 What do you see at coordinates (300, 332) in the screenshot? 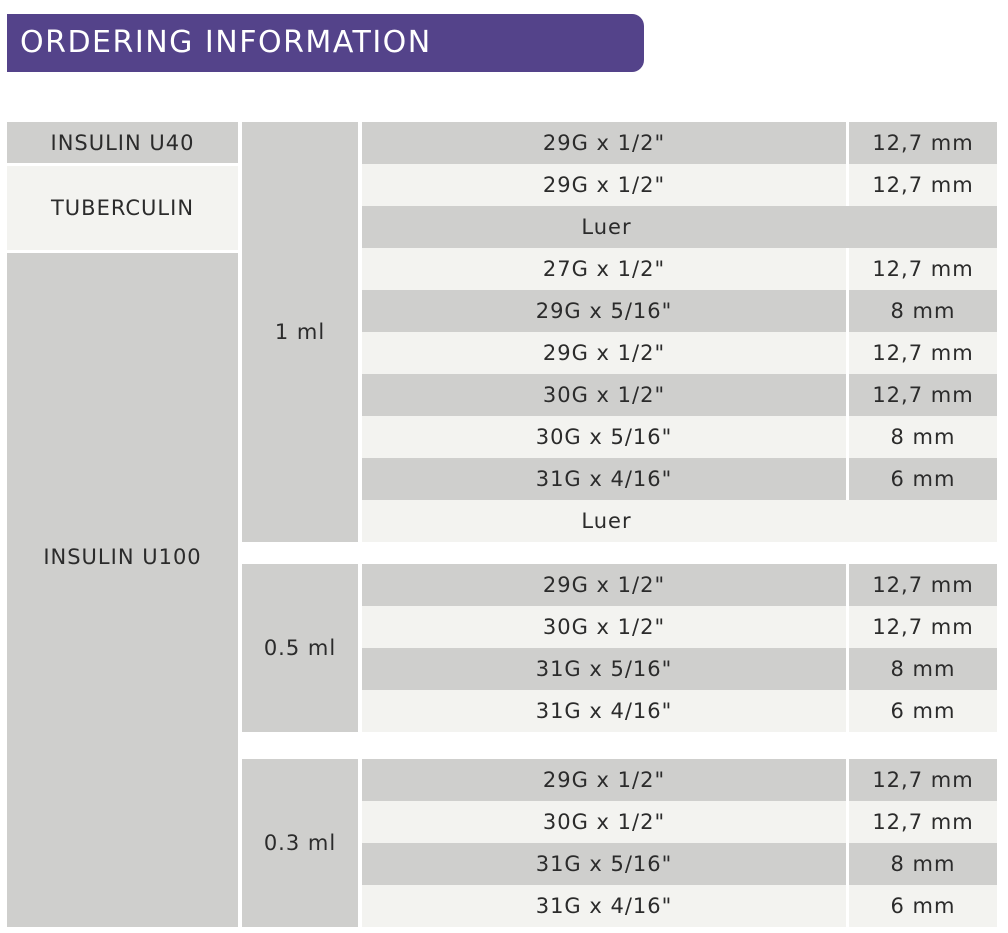
I see `volume-cell: 1 ml` at bounding box center [300, 332].